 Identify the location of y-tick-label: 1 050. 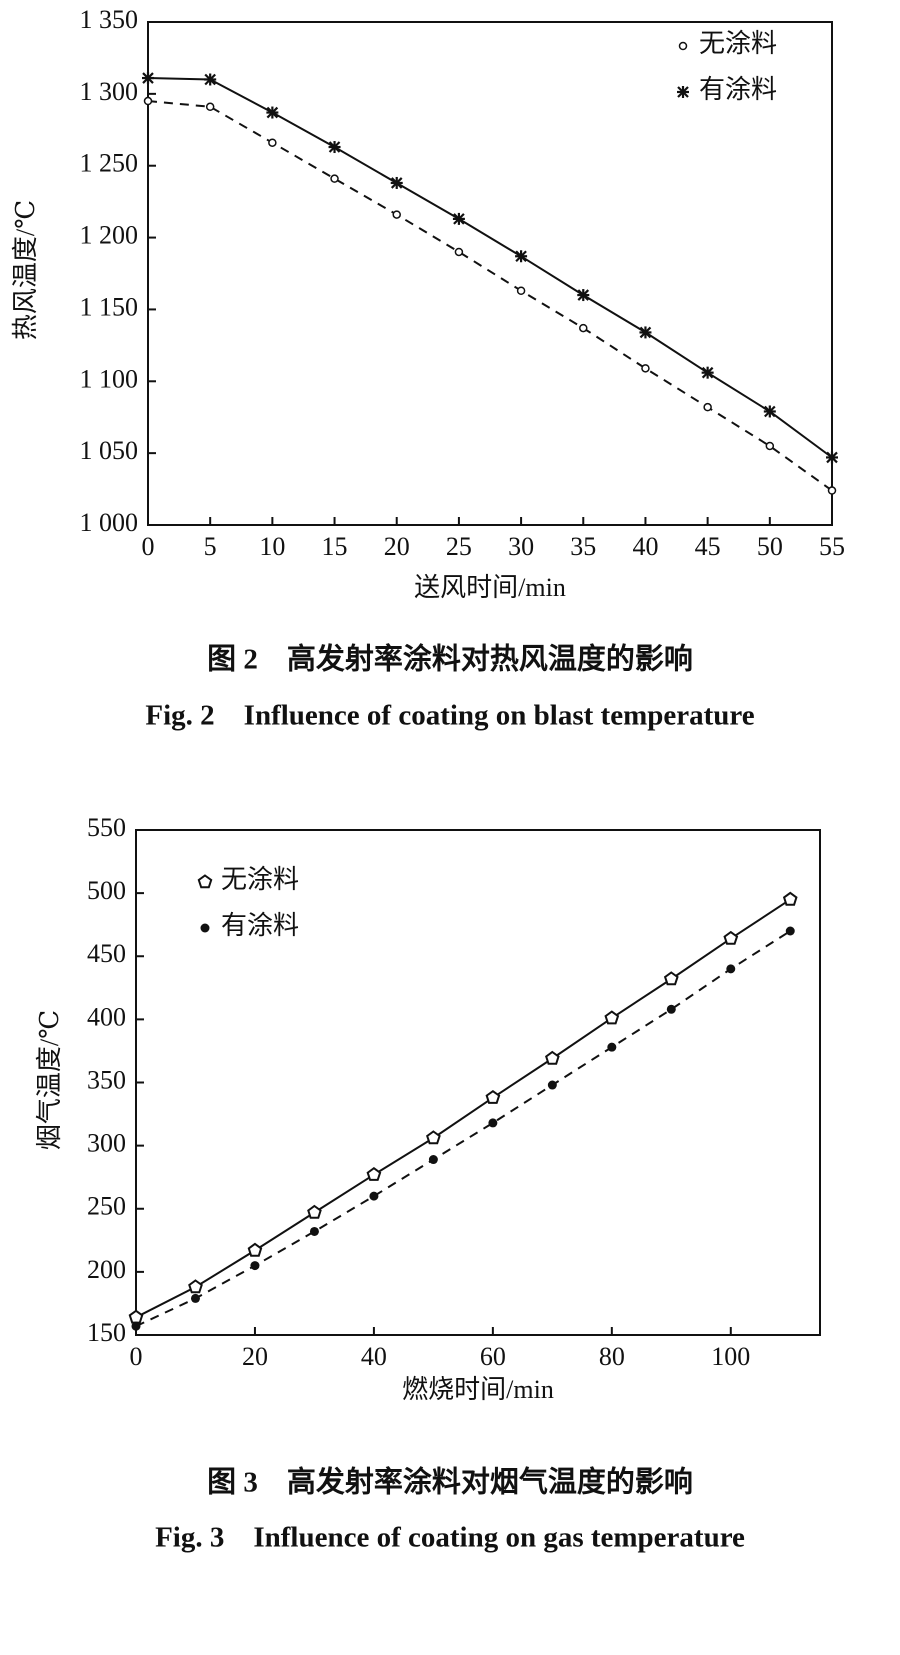
(109, 450).